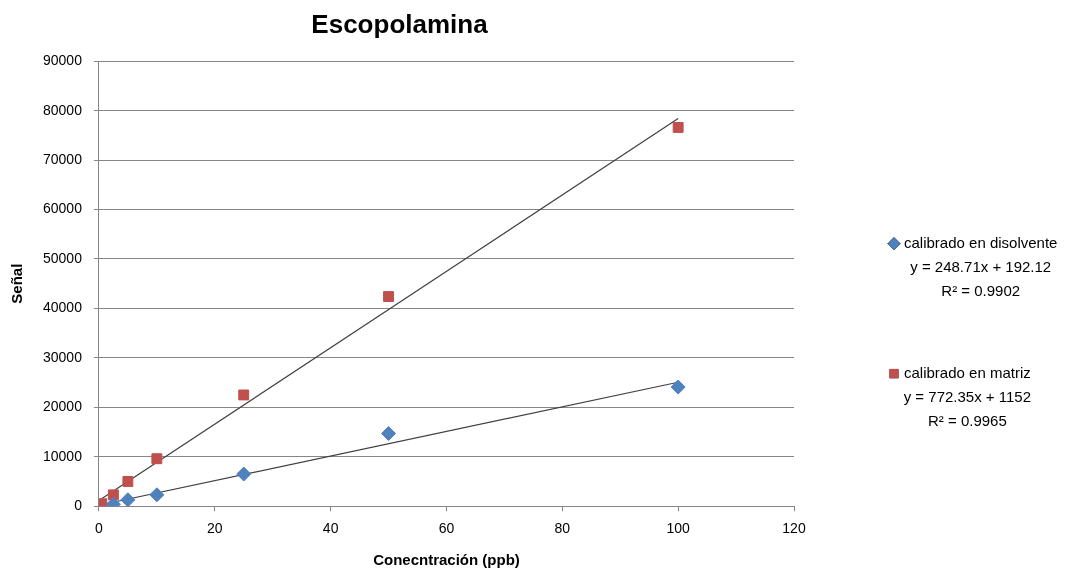 Image resolution: width=1089 pixels, height=574 pixels. I want to click on text: R² = 0.9965, so click(967, 420).